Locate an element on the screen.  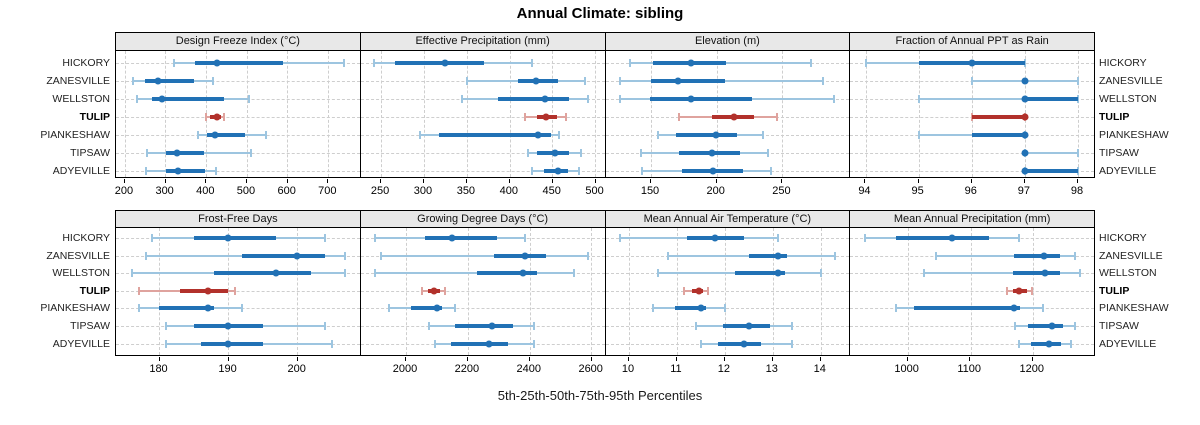
plot-area is located at coordinates (238, 291).